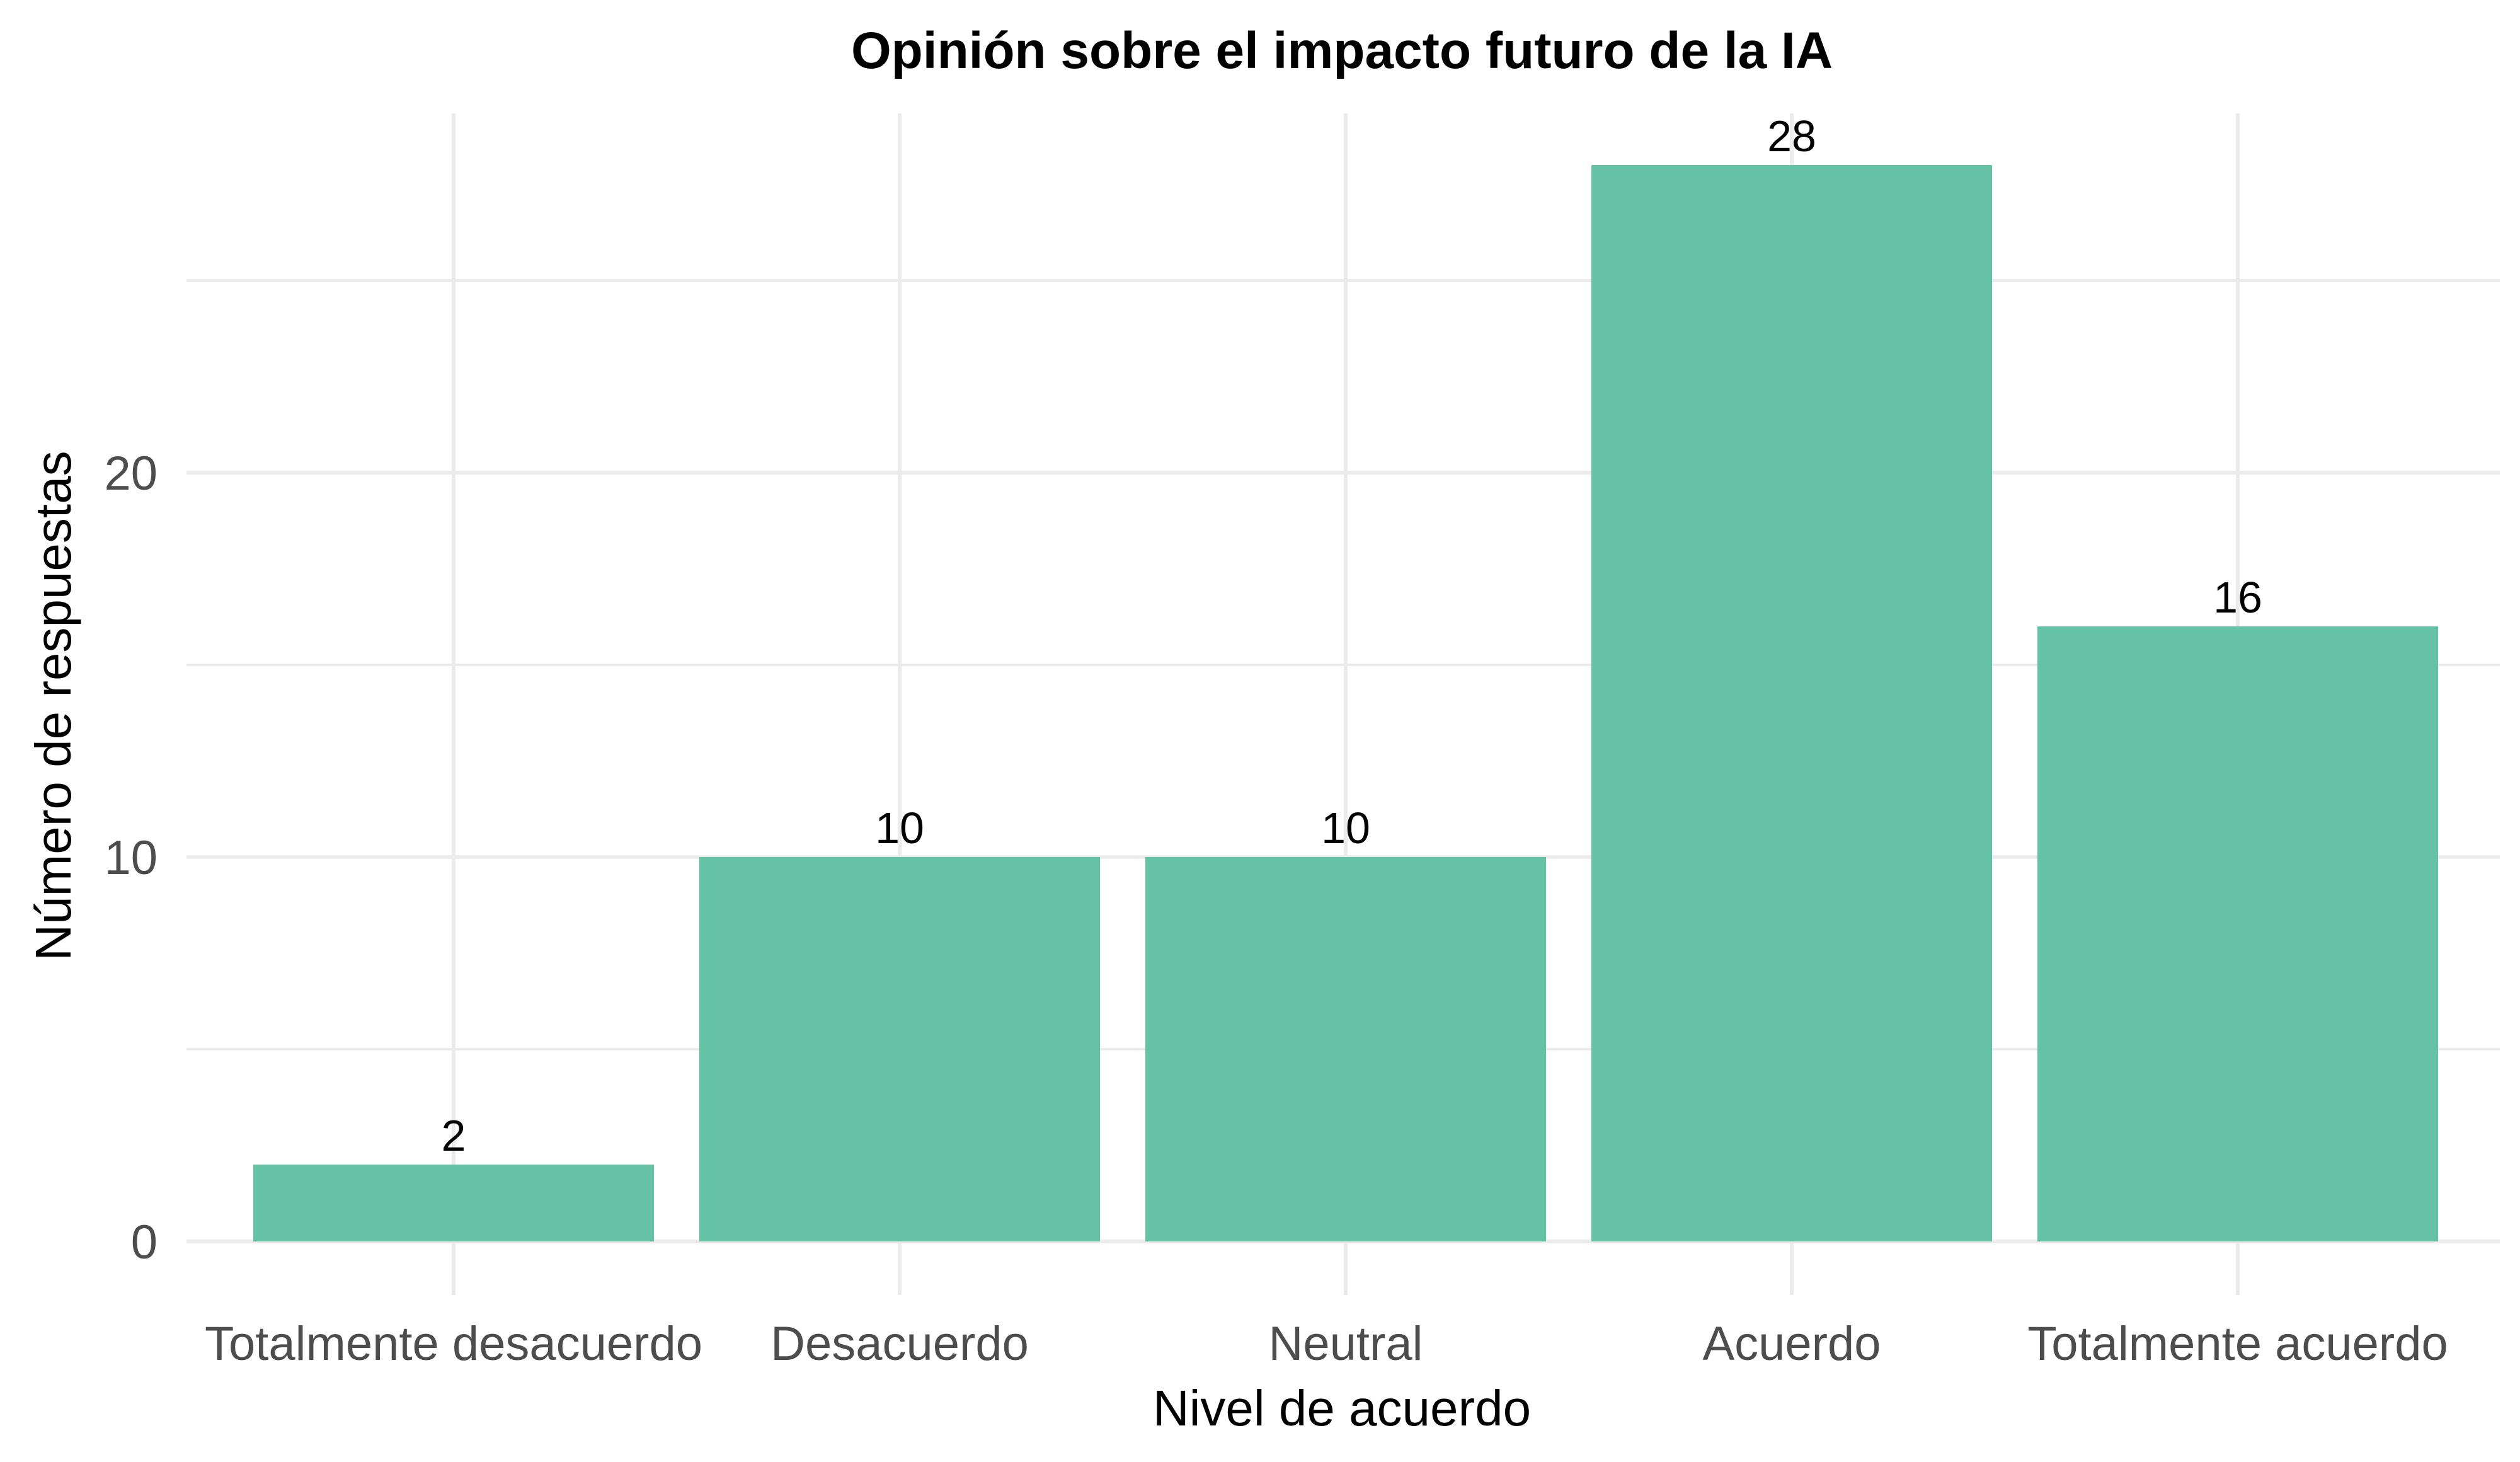  Describe the element at coordinates (2237, 597) in the screenshot. I see `data-label: 16` at that location.